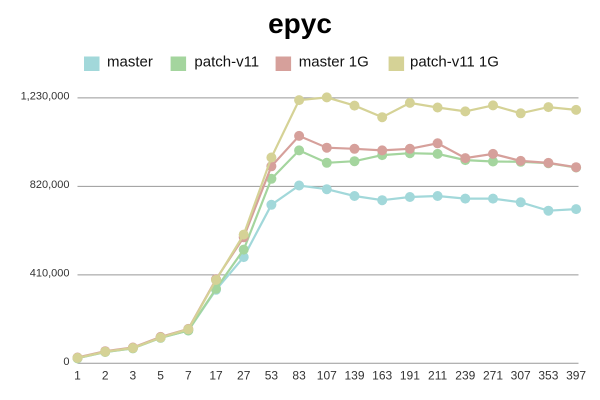 The height and width of the screenshot is (400, 600). Describe the element at coordinates (272, 376) in the screenshot. I see `svg-text: 53` at that location.